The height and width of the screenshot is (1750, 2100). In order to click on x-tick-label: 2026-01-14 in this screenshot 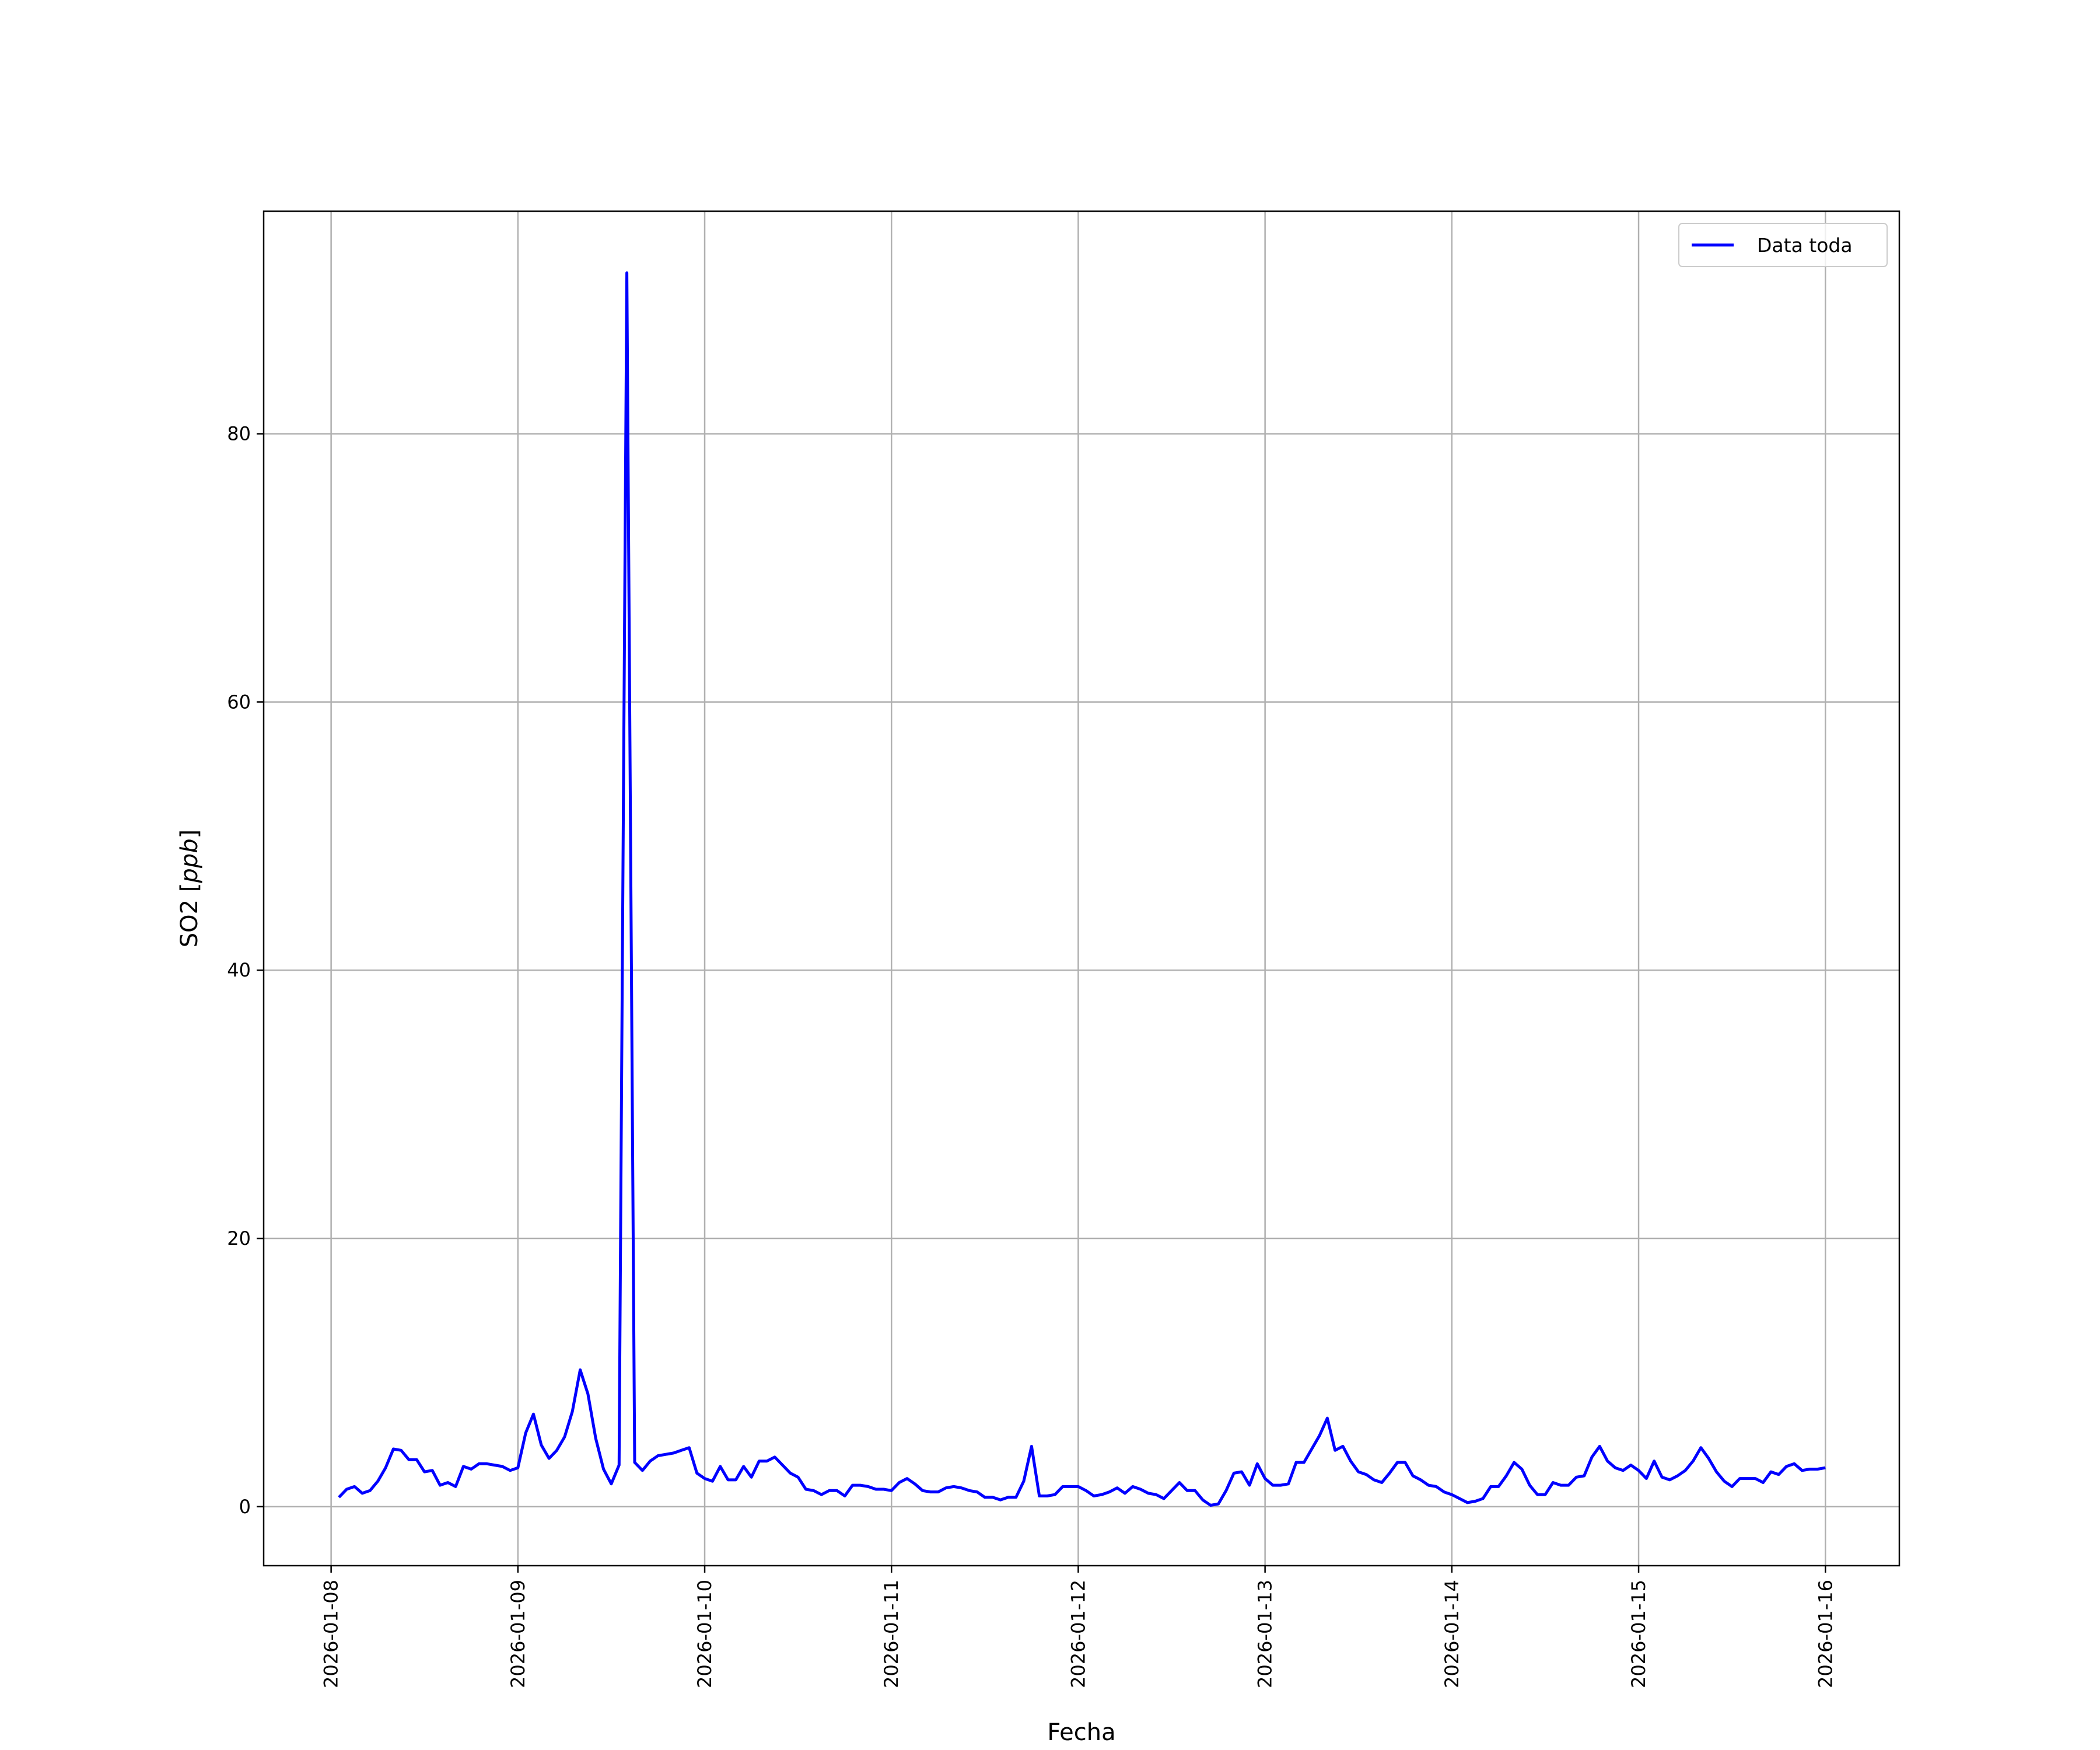, I will do `click(1452, 1634)`.